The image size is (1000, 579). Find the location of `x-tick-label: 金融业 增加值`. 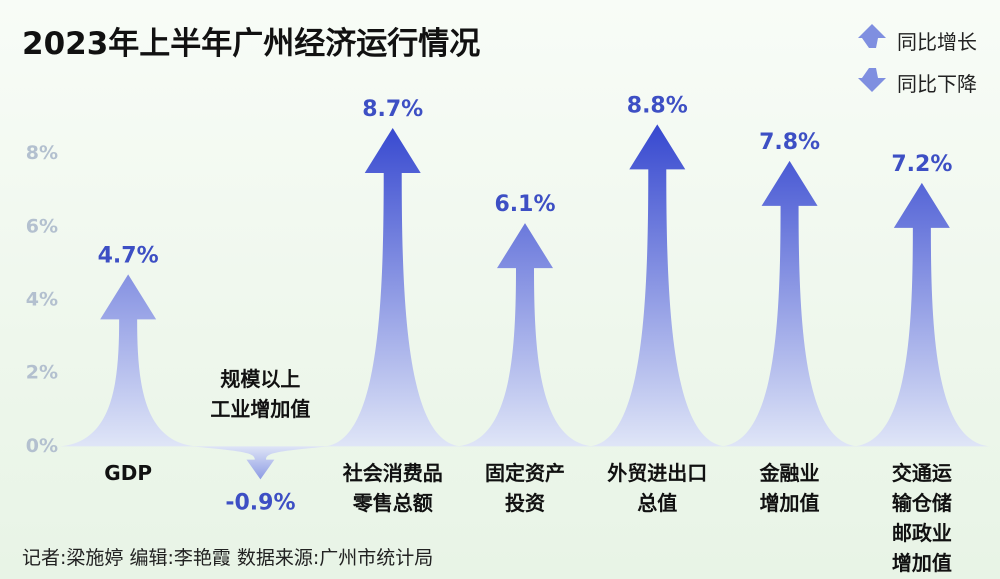

x-tick-label: 金融业 增加值 is located at coordinates (789, 488).